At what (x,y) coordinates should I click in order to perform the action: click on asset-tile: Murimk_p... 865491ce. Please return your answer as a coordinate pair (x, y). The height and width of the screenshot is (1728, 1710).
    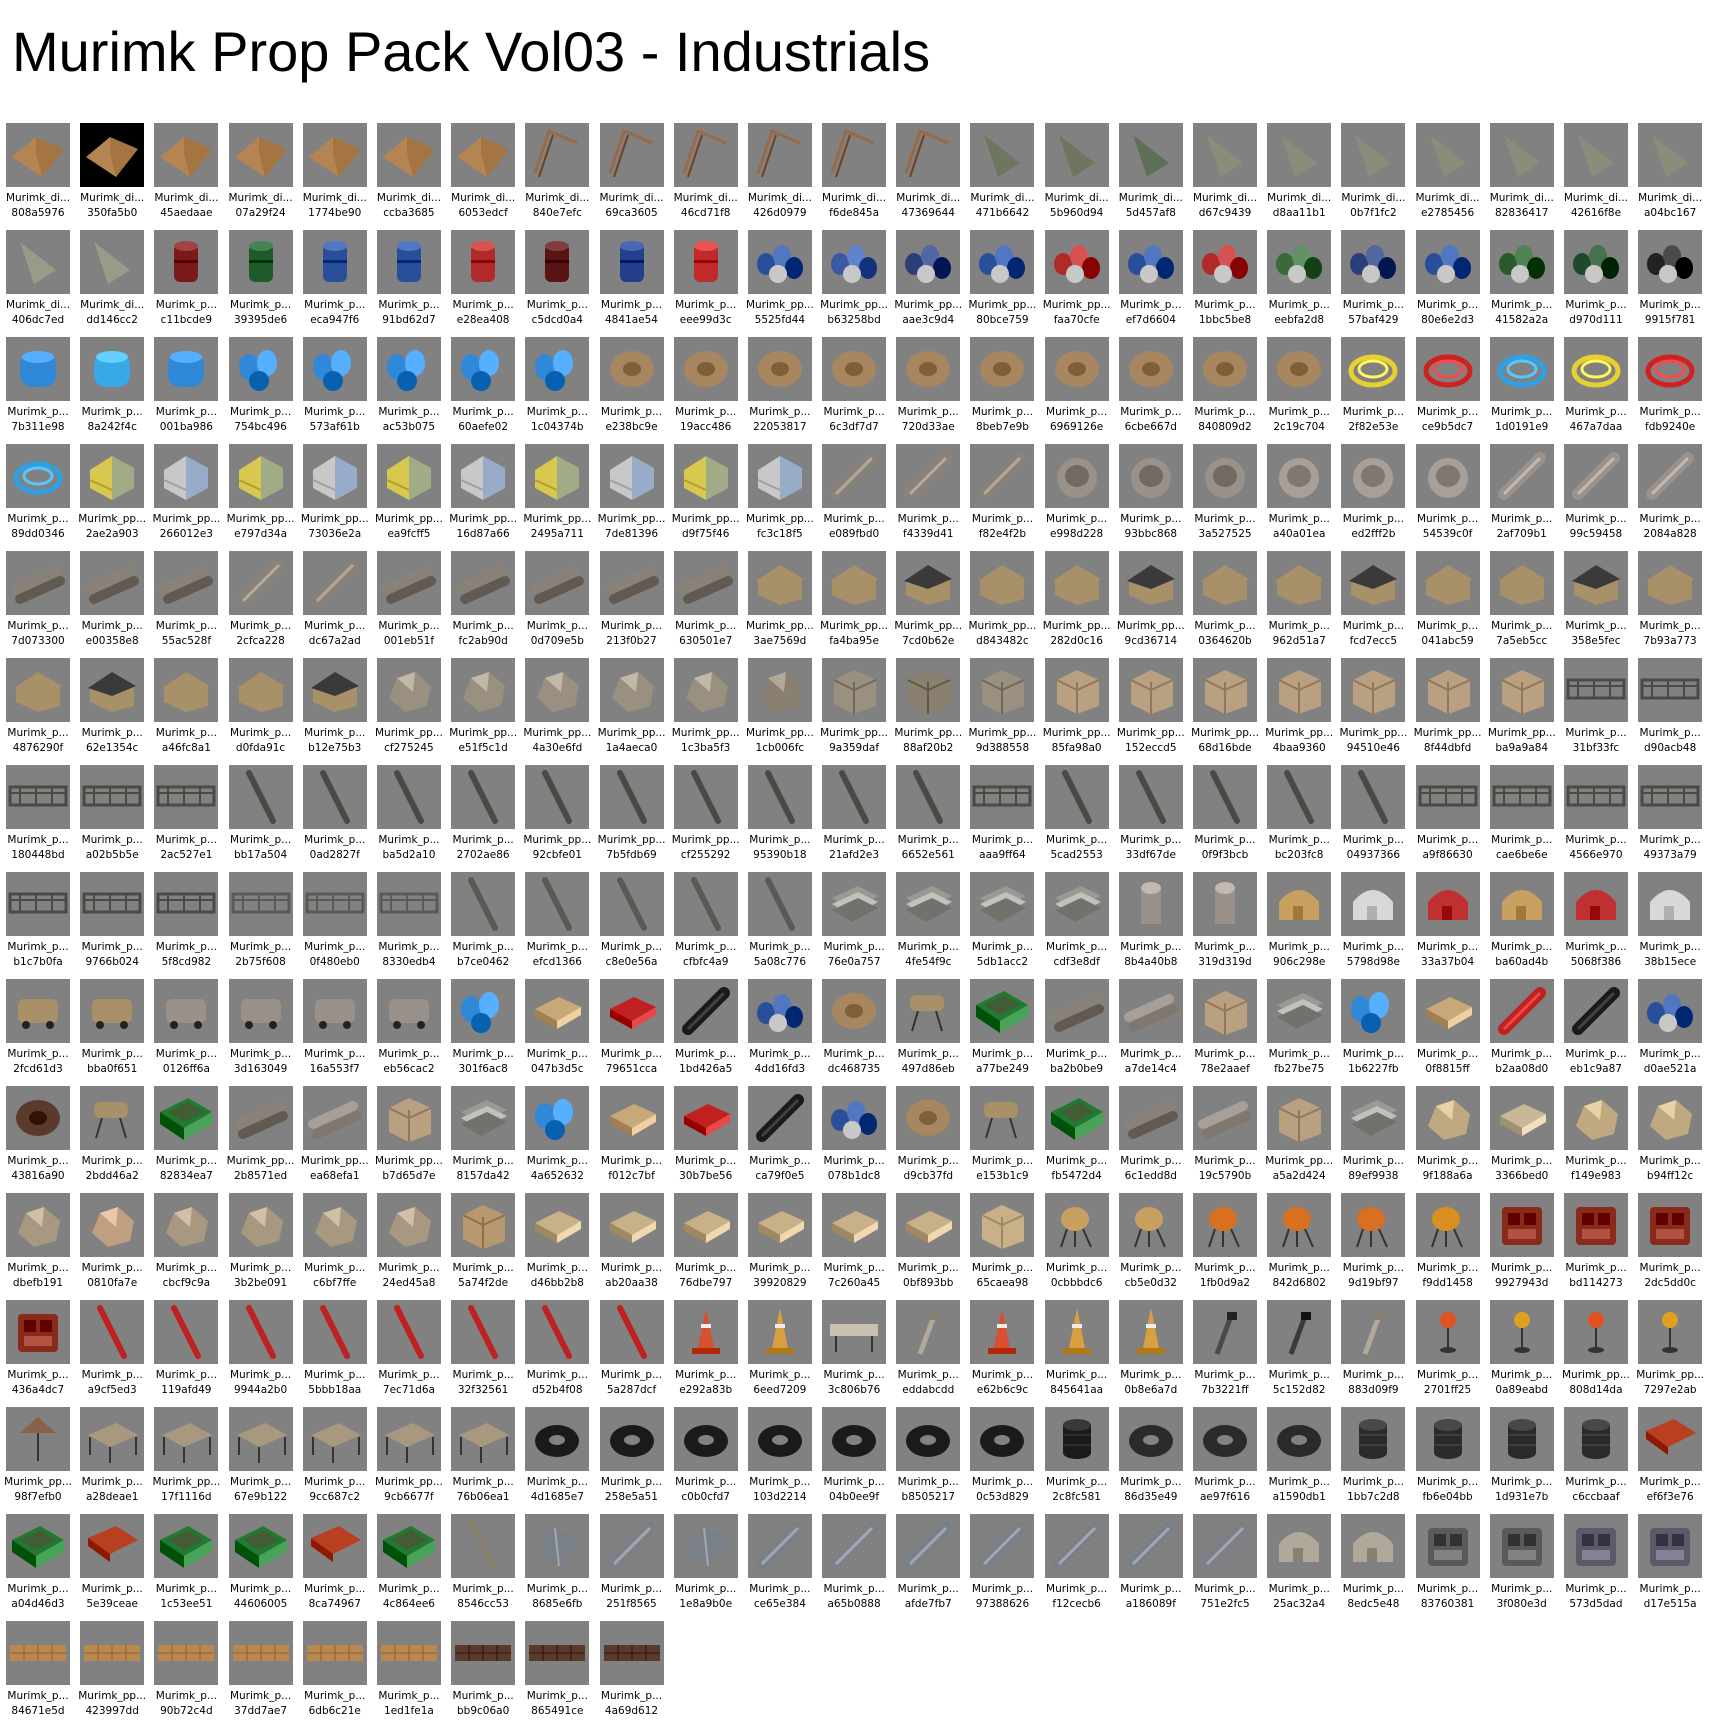
    Looking at the image, I should click on (561, 1674).